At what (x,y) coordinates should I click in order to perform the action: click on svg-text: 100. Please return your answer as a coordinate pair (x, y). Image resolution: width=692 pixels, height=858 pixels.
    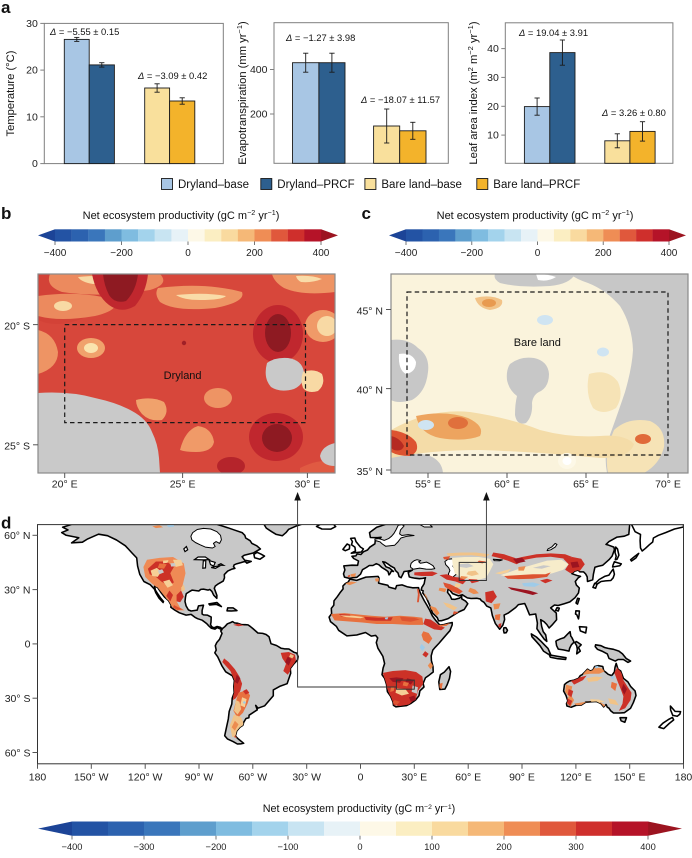
    Looking at the image, I should click on (432, 847).